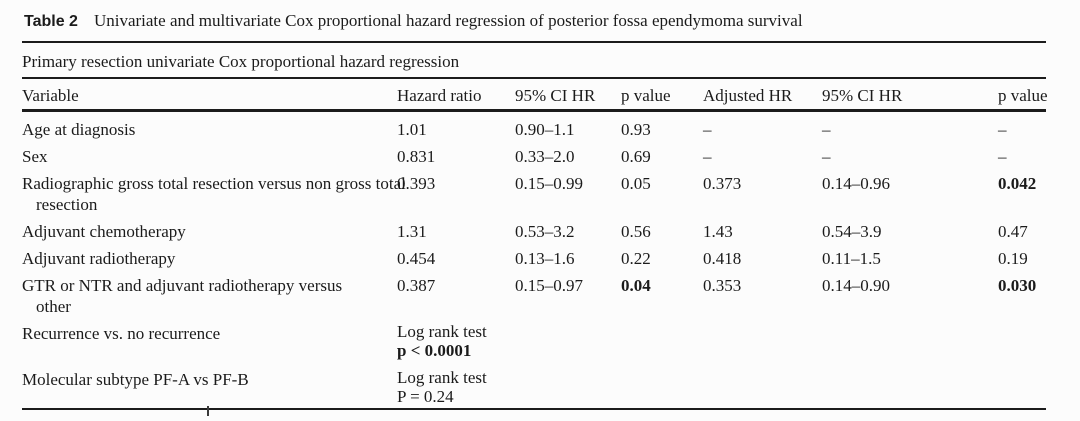 The height and width of the screenshot is (421, 1080). What do you see at coordinates (534, 409) in the screenshot?
I see `rule-bottom` at bounding box center [534, 409].